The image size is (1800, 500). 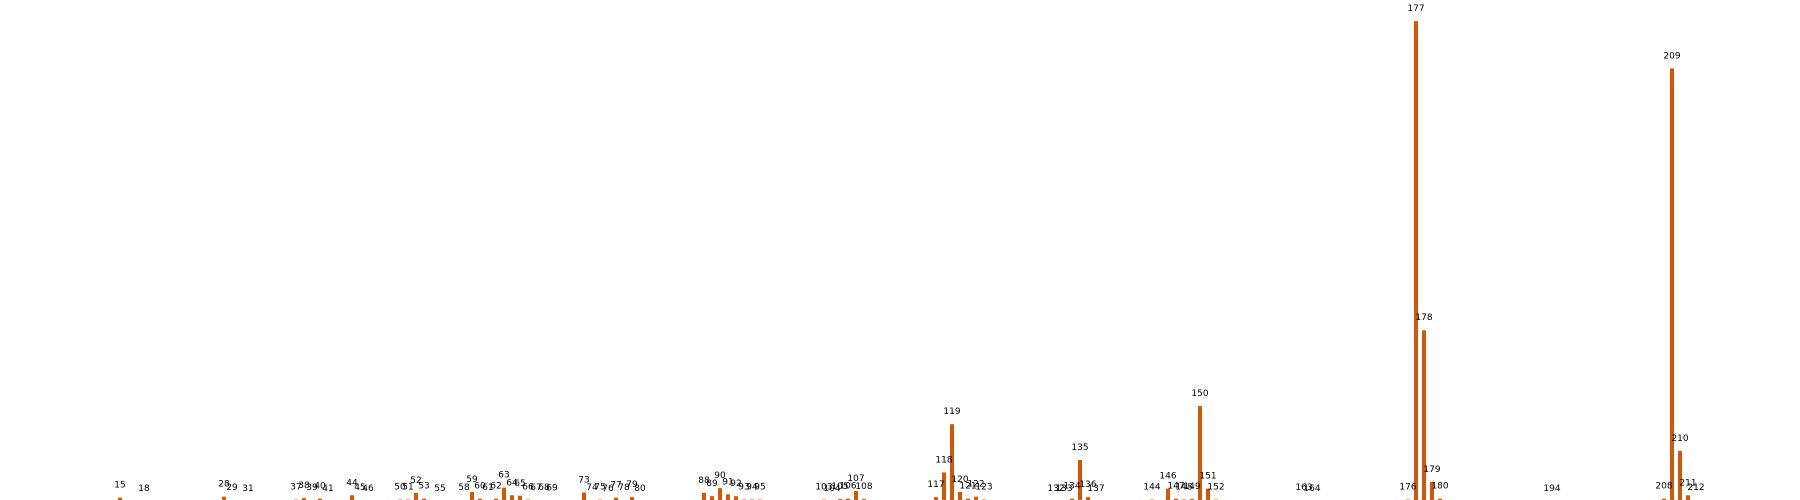 I want to click on bar-label-45: 45, so click(x=359, y=488).